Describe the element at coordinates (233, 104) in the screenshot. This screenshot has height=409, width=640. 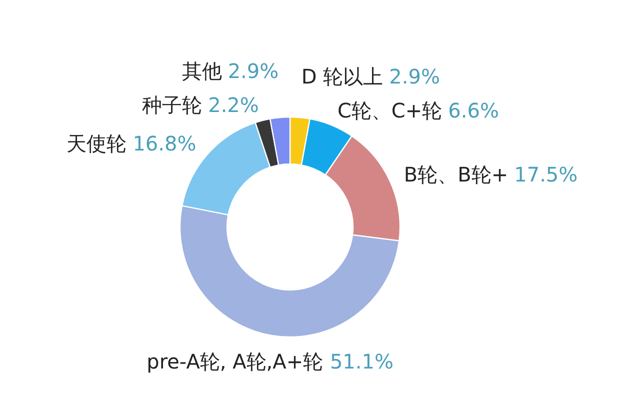
I see `data-label: 2.2%` at that location.